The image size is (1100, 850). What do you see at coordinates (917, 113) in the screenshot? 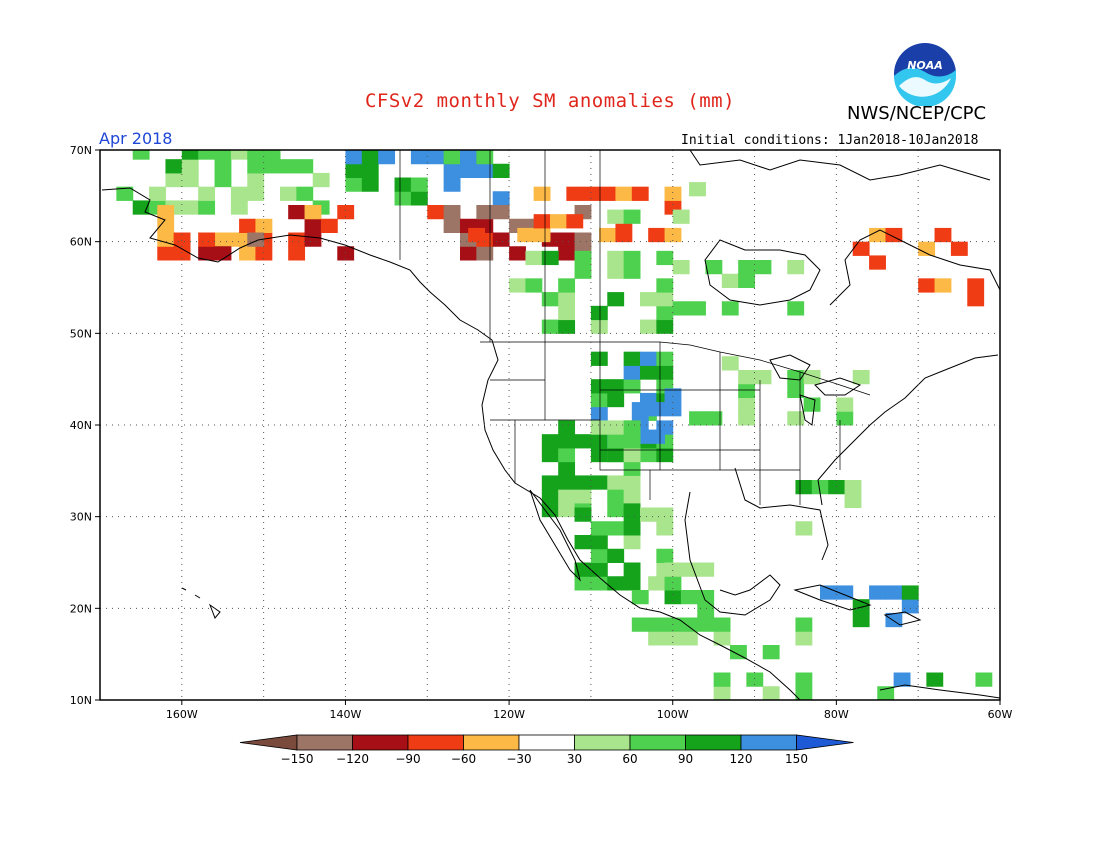
I see `agency-label: NWS/NCEP/CPC` at bounding box center [917, 113].